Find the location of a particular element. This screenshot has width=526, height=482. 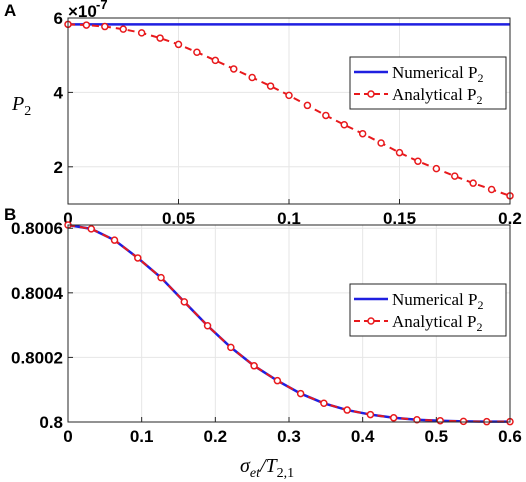

panel-b-xlabel-sub: et is located at coordinates (255, 473).